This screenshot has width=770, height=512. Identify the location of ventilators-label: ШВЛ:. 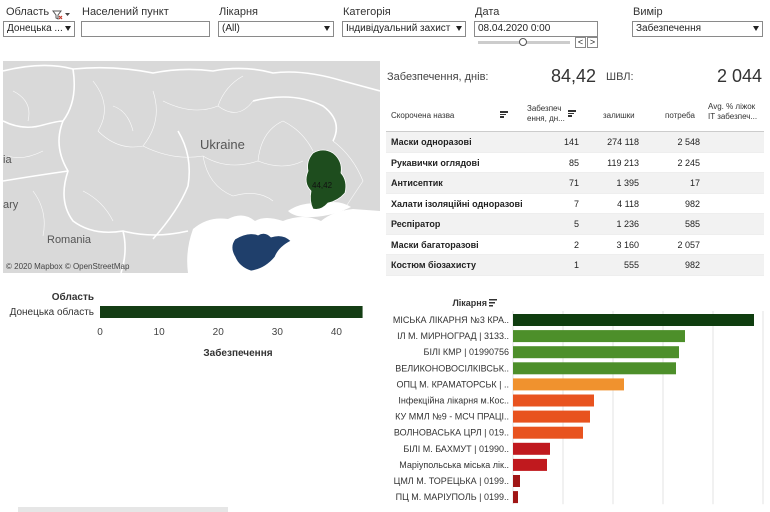
(620, 77).